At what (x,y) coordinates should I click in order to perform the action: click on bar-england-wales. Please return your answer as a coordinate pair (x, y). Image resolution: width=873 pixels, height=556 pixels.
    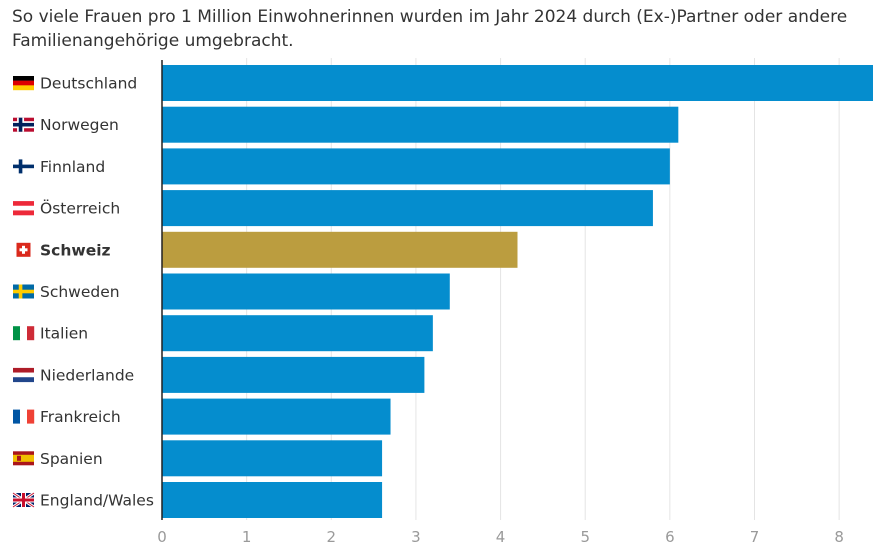
    Looking at the image, I should click on (272, 500).